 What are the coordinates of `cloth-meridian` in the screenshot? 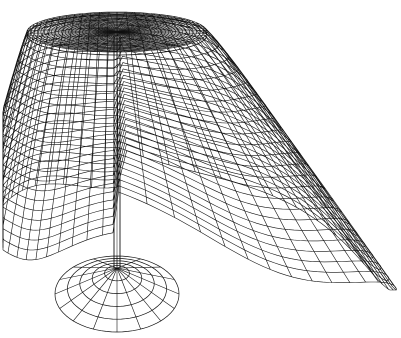 It's located at (60, 153).